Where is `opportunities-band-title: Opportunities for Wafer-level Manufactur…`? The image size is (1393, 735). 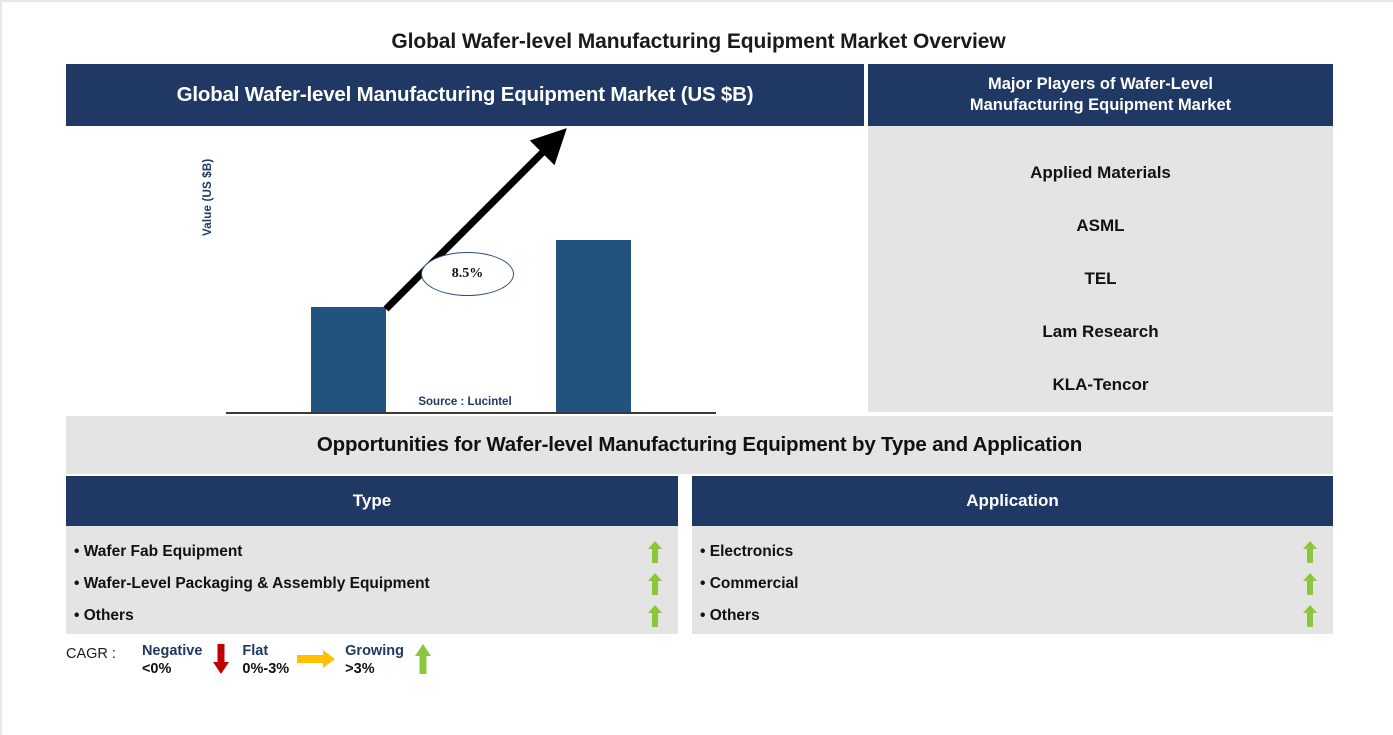 opportunities-band-title: Opportunities for Wafer-level Manufactur… is located at coordinates (699, 444).